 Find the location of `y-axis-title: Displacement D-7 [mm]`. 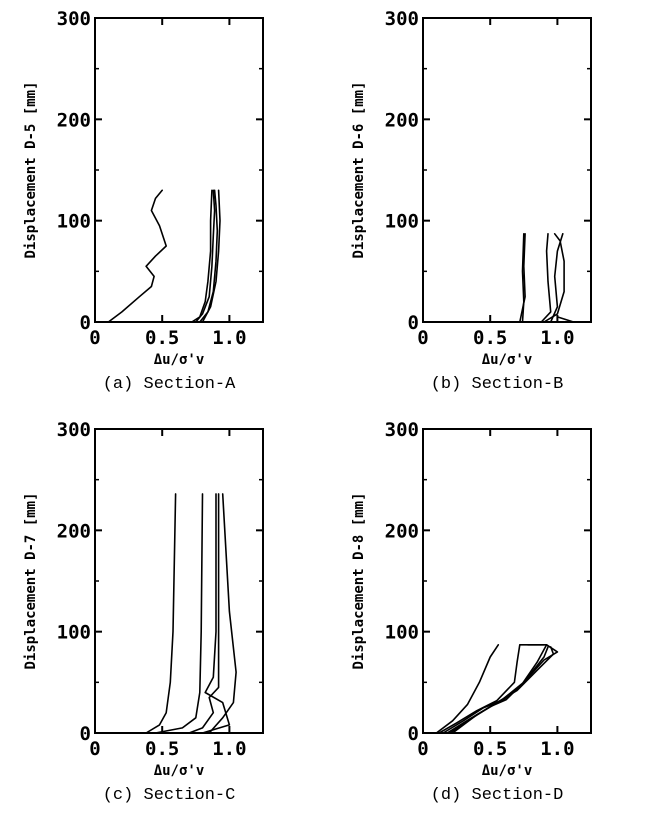

y-axis-title: Displacement D-7 [mm] is located at coordinates (31, 580).